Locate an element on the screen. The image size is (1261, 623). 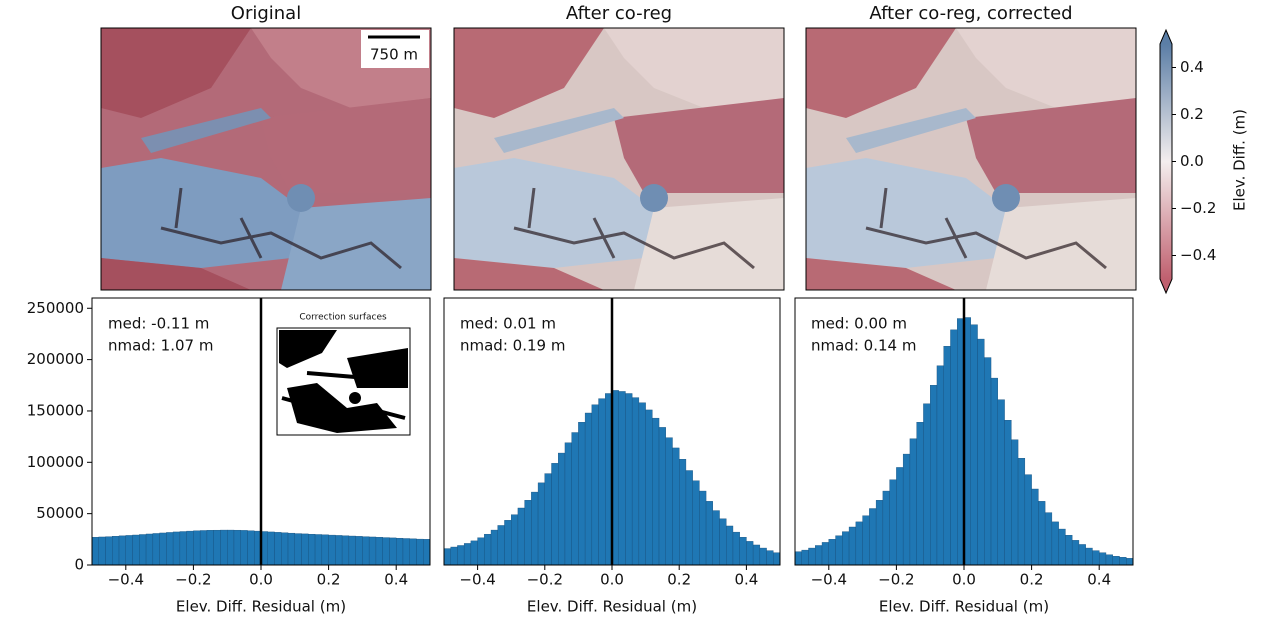
annotation: med: 0.00 m is located at coordinates (859, 324).